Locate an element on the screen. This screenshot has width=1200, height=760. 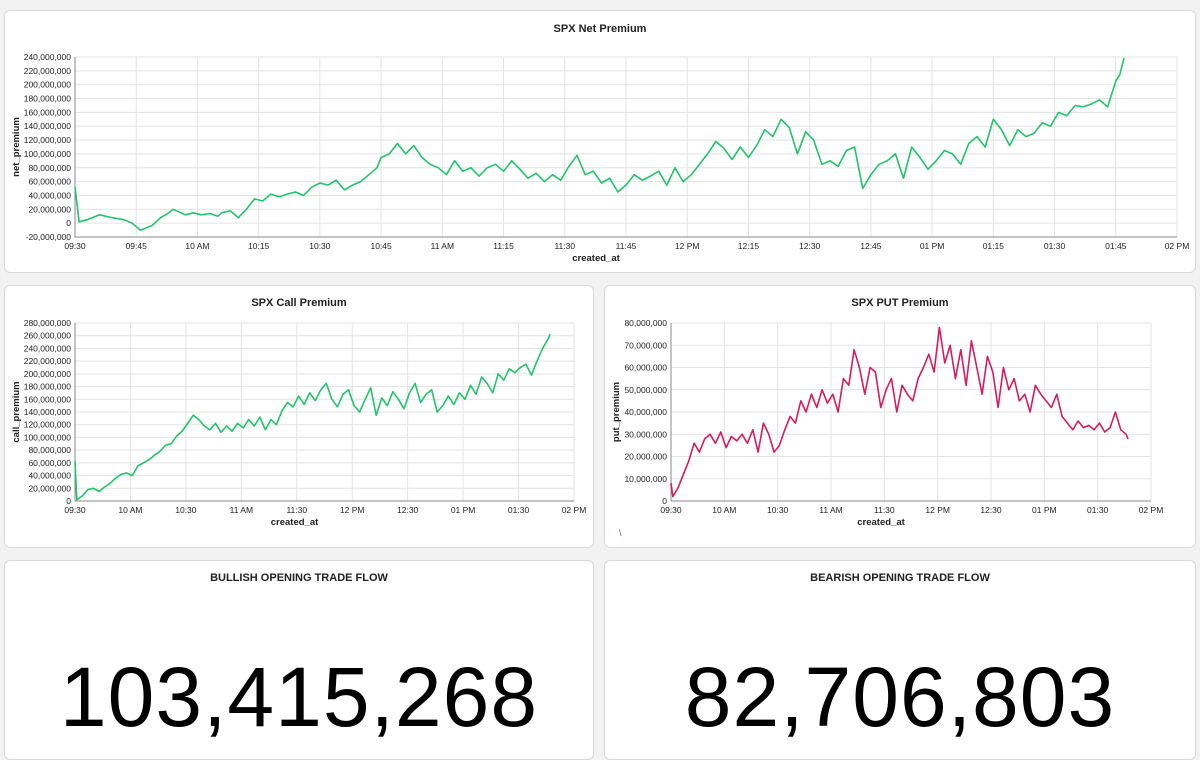
y-tick-label: 40,000,000 is located at coordinates (645, 412).